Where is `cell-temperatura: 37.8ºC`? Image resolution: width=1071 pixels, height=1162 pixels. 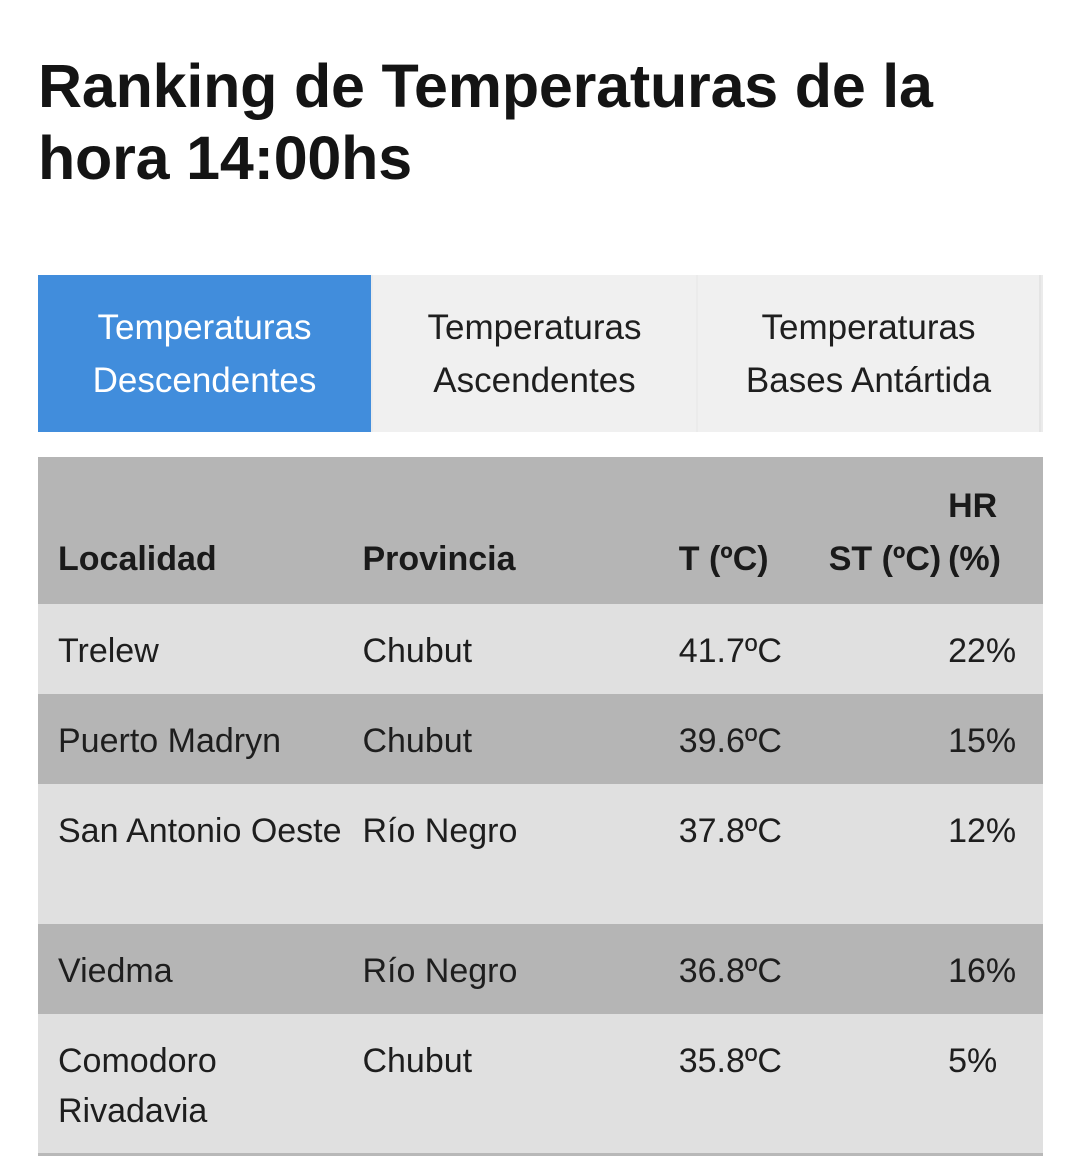 cell-temperatura: 37.8ºC is located at coordinates (730, 831).